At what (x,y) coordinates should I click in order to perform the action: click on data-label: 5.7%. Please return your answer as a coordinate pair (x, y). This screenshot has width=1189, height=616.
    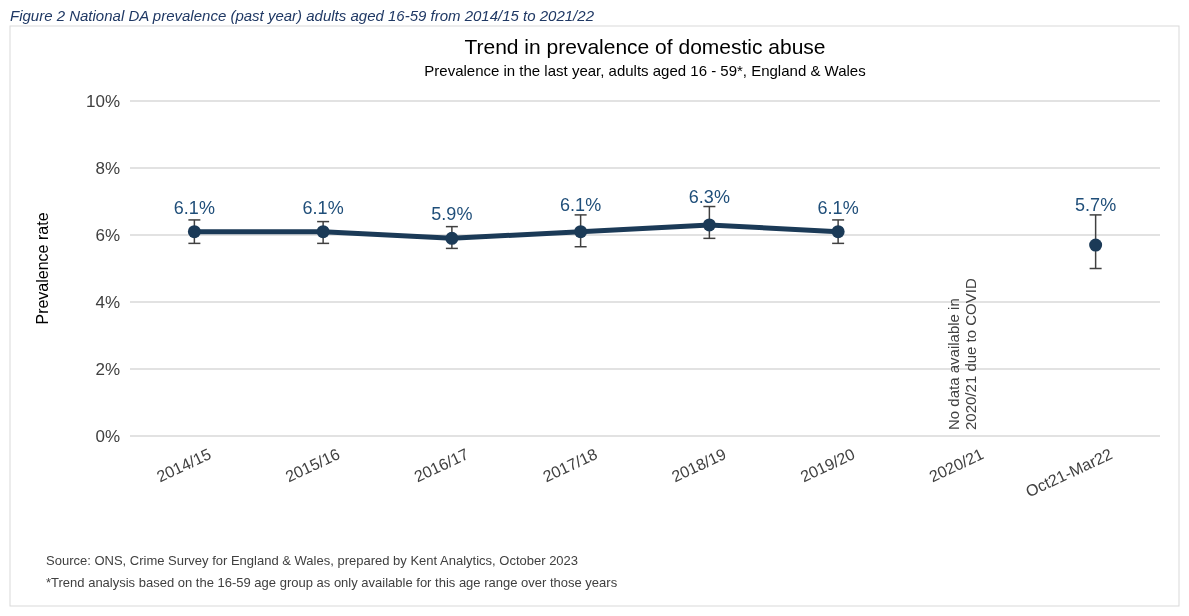
    Looking at the image, I should click on (1096, 204).